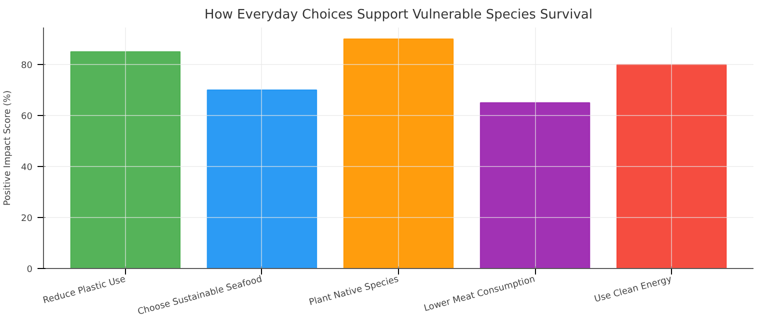  Describe the element at coordinates (29, 270) in the screenshot. I see `y-tick-label: 0` at that location.